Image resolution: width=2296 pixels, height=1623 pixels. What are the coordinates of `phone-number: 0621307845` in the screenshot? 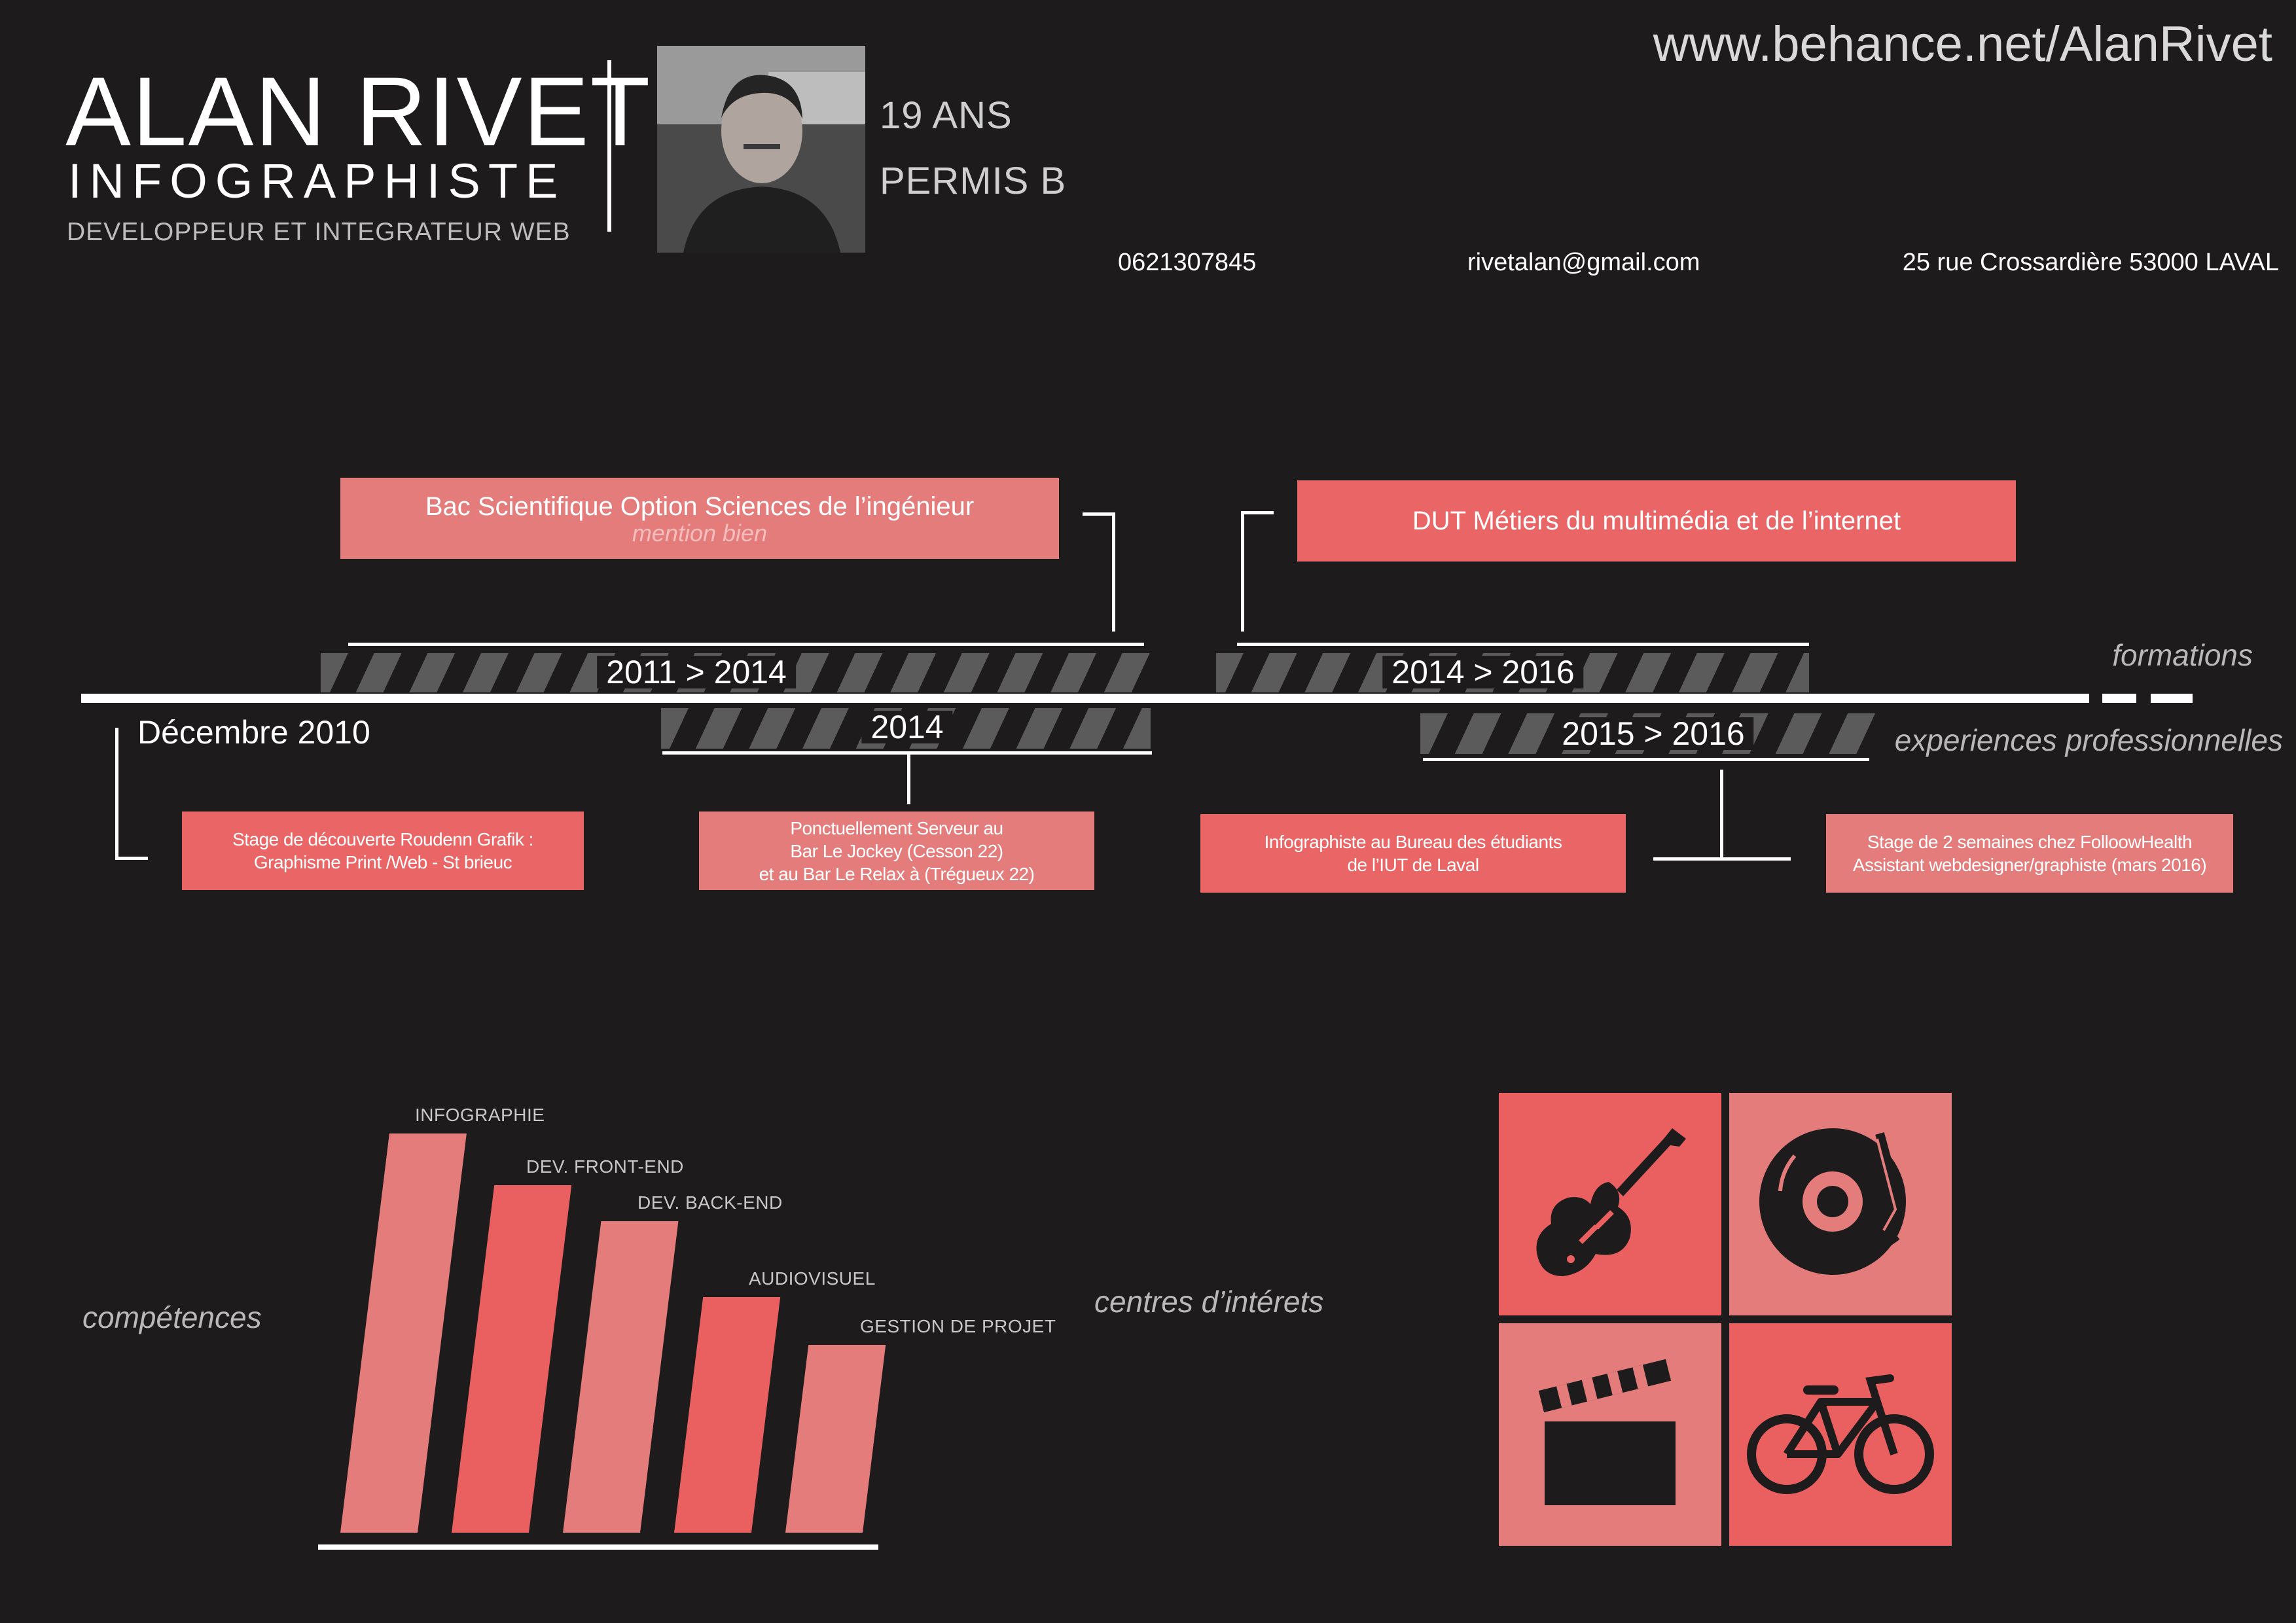 It's located at (1187, 262).